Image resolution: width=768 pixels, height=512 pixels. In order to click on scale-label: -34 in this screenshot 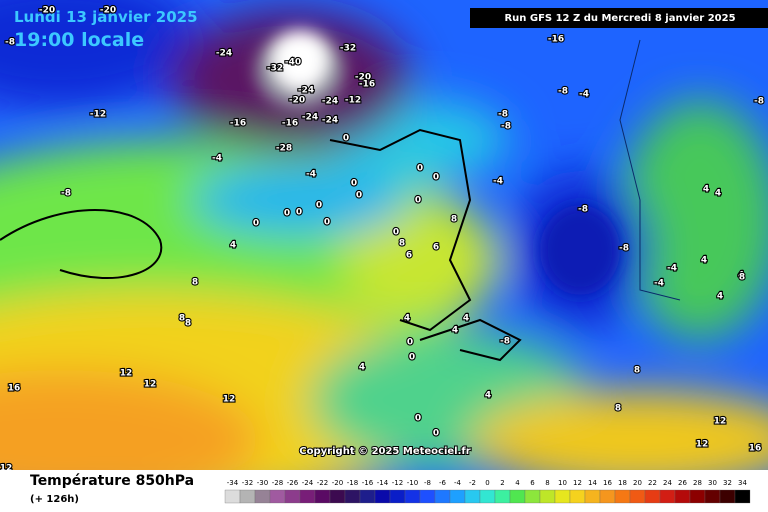, I will do `click(233, 483)`.